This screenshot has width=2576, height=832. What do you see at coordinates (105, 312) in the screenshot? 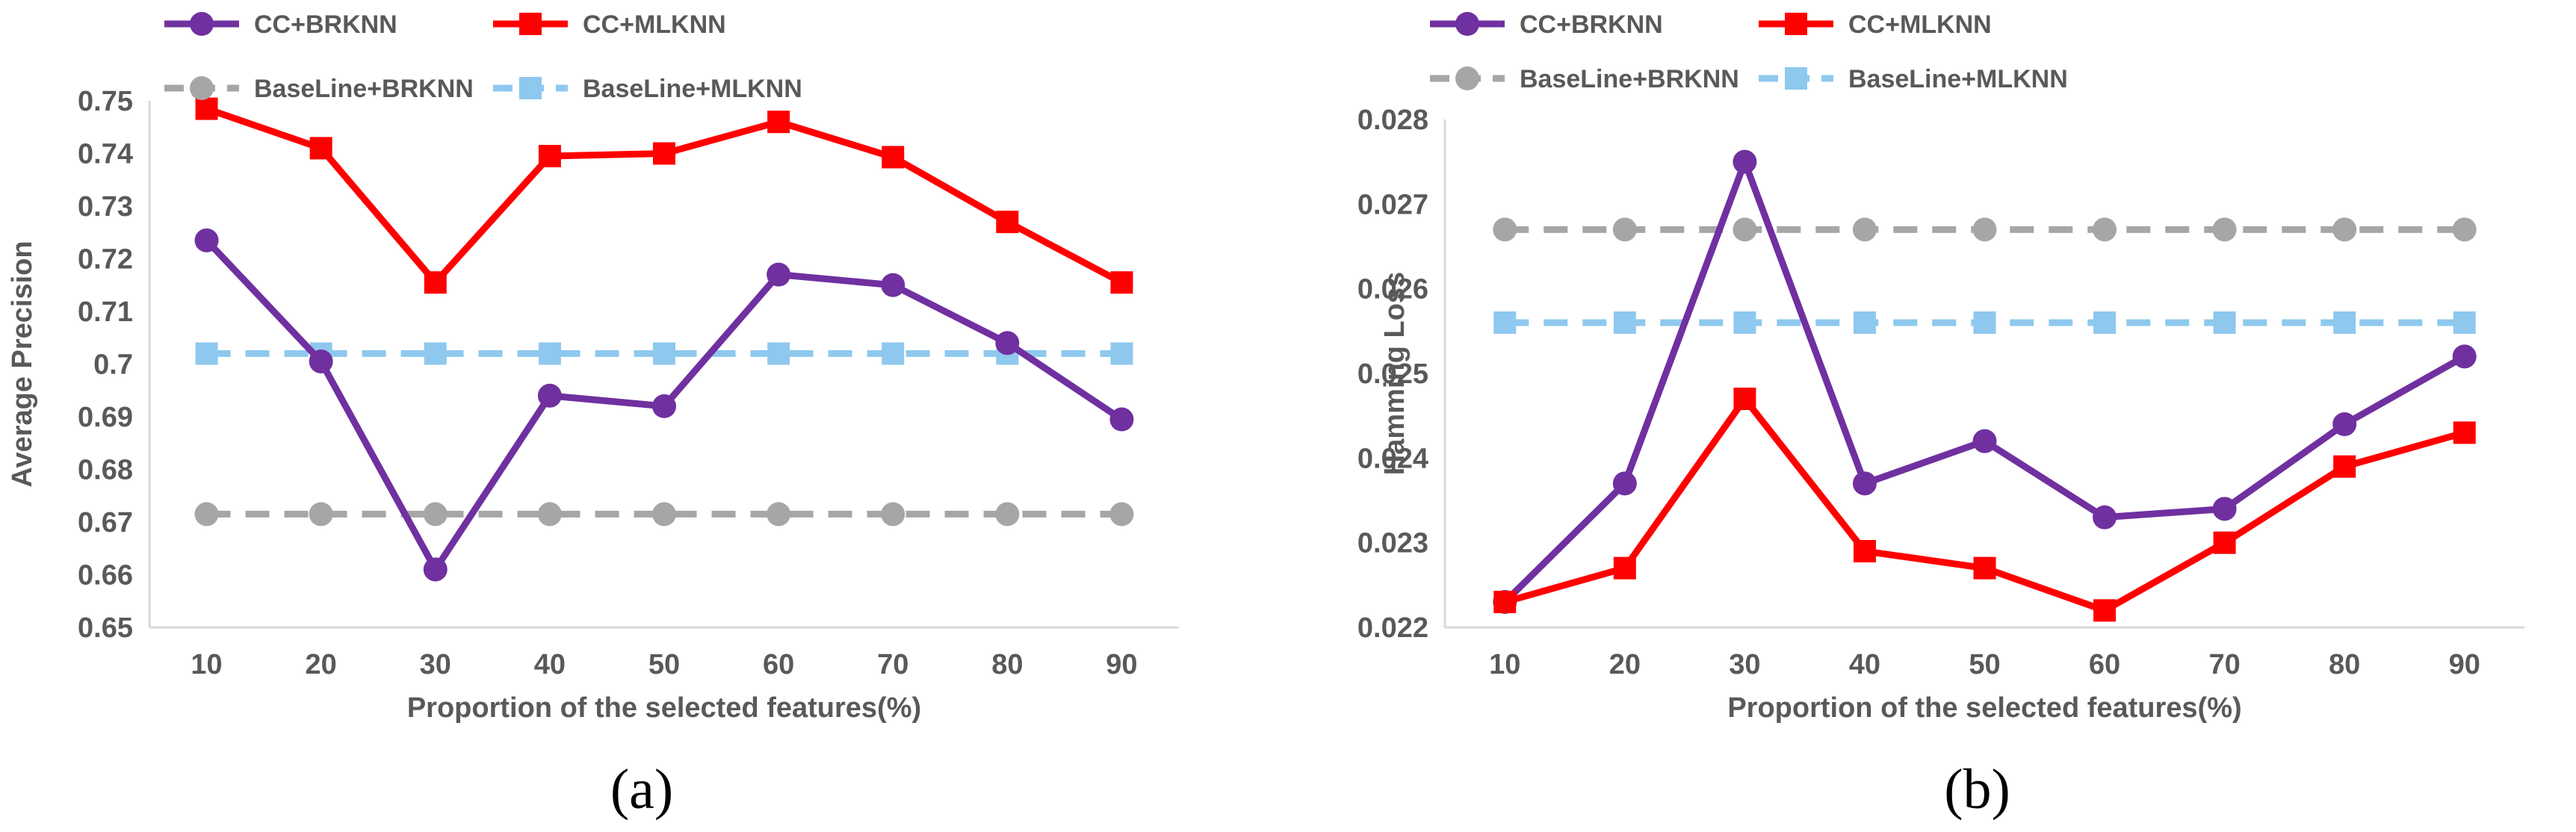
I see `y-tick-label: 0.71` at bounding box center [105, 312].